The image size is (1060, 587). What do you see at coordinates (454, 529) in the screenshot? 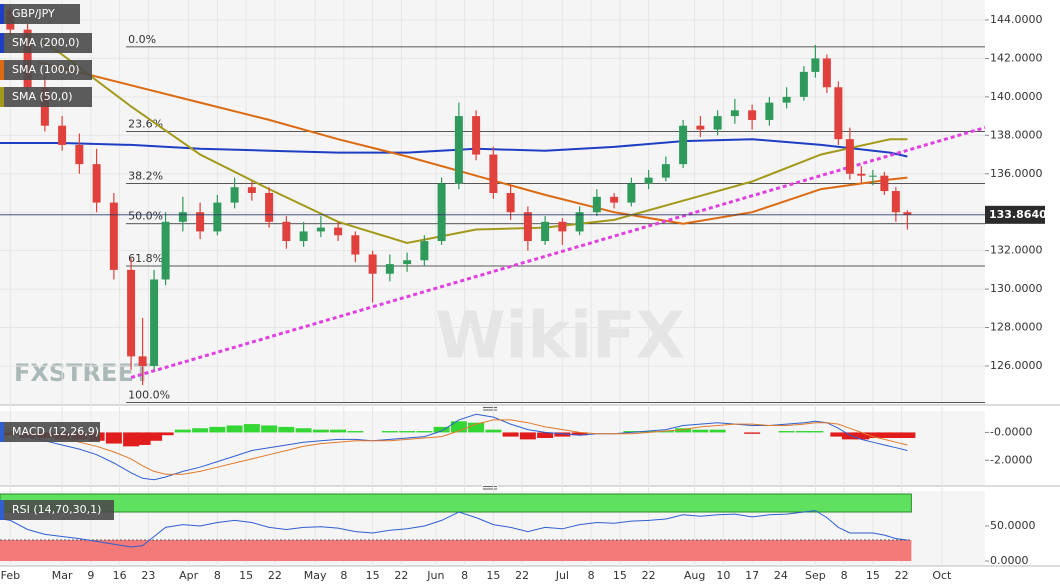
I see `rsi-line` at bounding box center [454, 529].